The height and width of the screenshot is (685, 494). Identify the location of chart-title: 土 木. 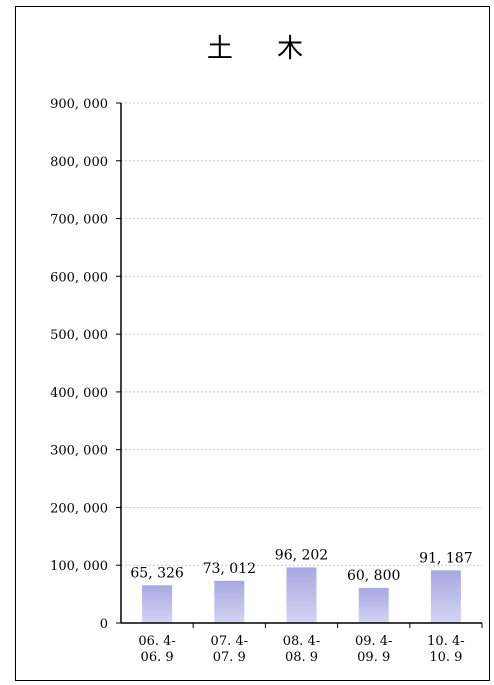
(264, 49).